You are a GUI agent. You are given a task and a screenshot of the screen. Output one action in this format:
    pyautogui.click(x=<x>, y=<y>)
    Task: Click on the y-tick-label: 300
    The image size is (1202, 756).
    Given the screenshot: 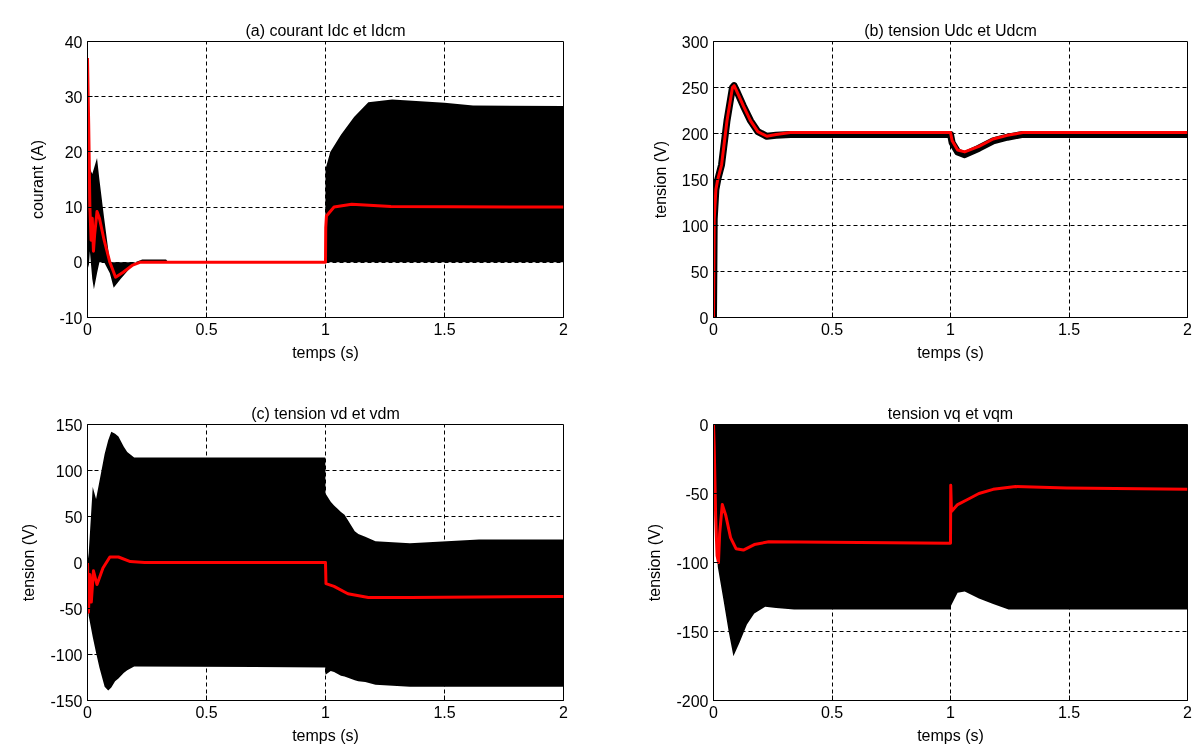 What is the action you would take?
    pyautogui.click(x=695, y=42)
    